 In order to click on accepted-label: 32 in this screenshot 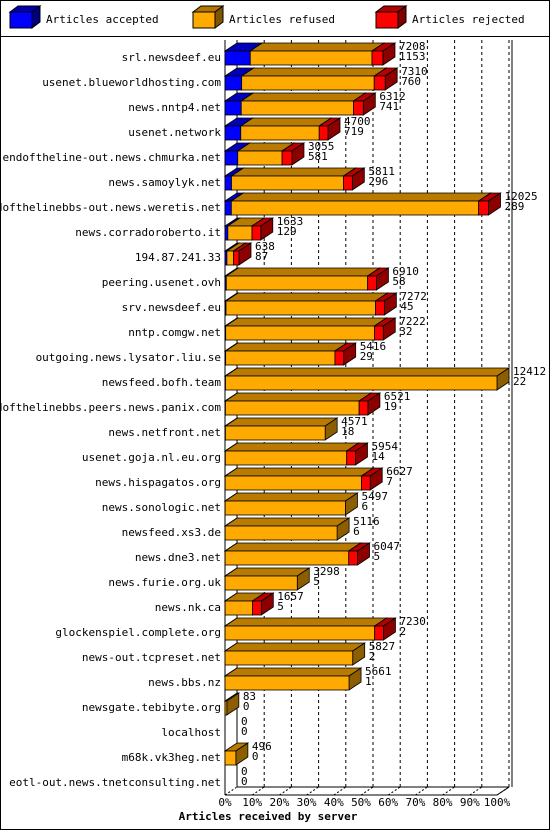, I will do `click(405, 331)`.